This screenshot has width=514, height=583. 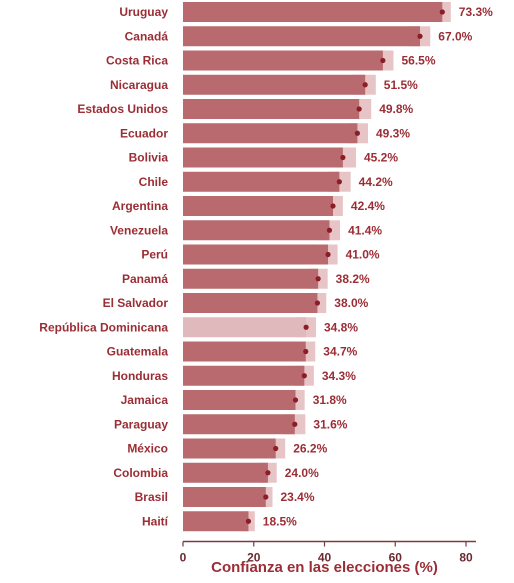 What do you see at coordinates (297, 497) in the screenshot?
I see `value-label: 23.4%` at bounding box center [297, 497].